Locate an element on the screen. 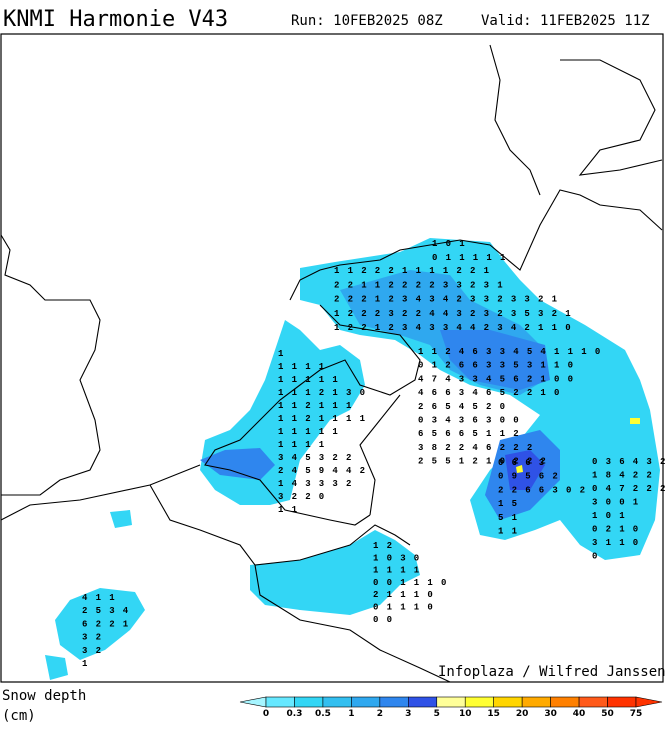 The image size is (665, 735). depth-label-row: 1 2 is located at coordinates (383, 546).